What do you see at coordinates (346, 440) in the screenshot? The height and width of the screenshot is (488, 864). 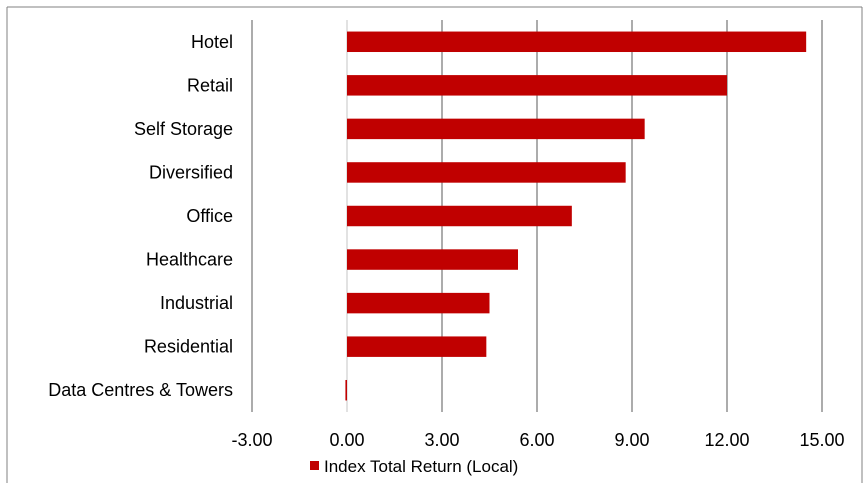 I see `x-tick-label: 0.00` at bounding box center [346, 440].